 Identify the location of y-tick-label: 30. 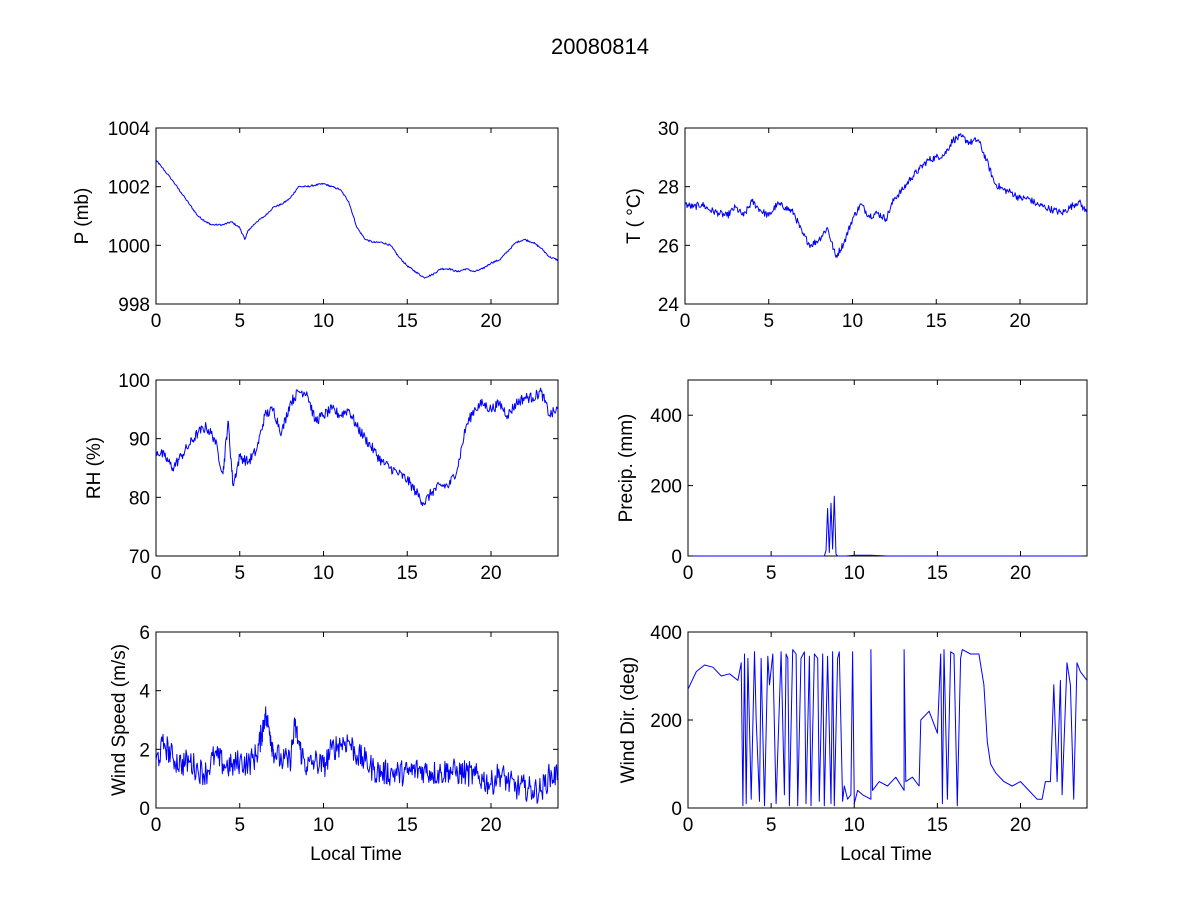
(668, 129).